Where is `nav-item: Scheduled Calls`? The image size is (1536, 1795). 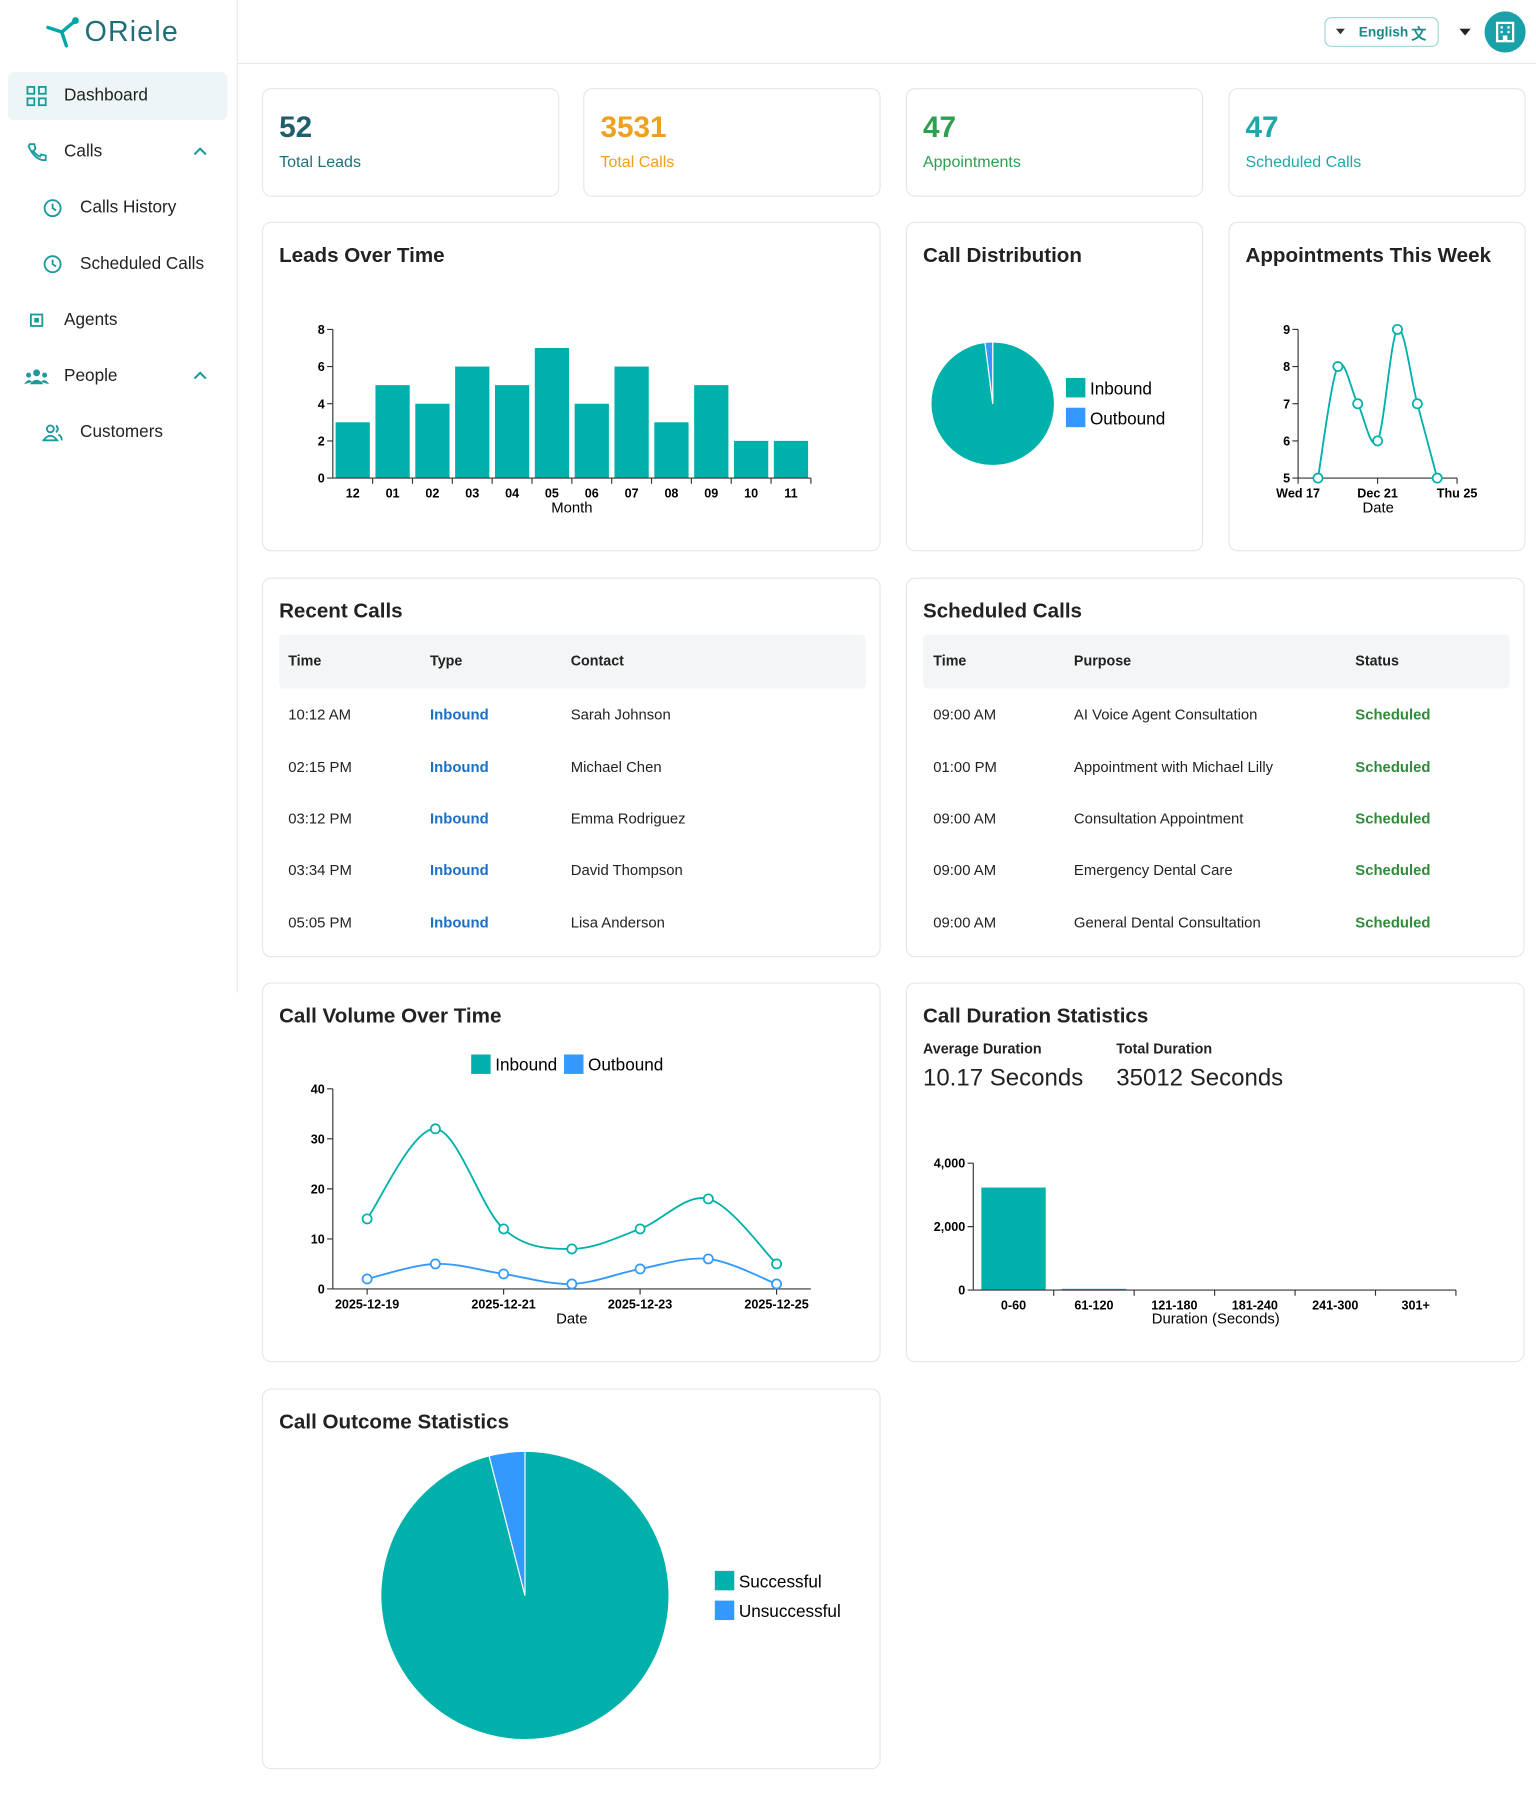 nav-item: Scheduled Calls is located at coordinates (118, 264).